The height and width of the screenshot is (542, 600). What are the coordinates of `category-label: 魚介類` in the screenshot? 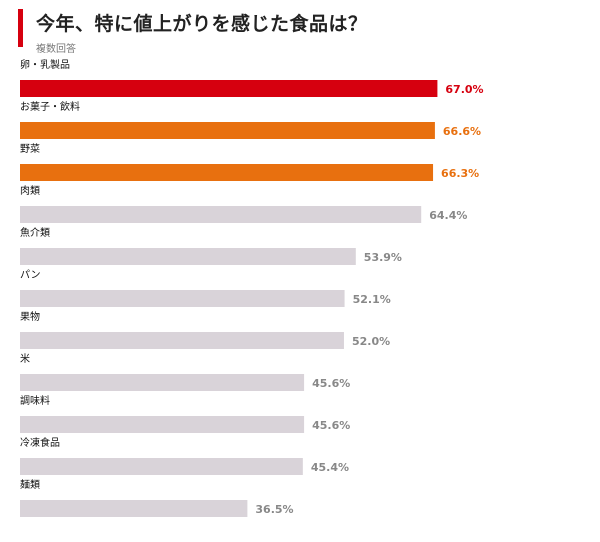 It's located at (35, 232).